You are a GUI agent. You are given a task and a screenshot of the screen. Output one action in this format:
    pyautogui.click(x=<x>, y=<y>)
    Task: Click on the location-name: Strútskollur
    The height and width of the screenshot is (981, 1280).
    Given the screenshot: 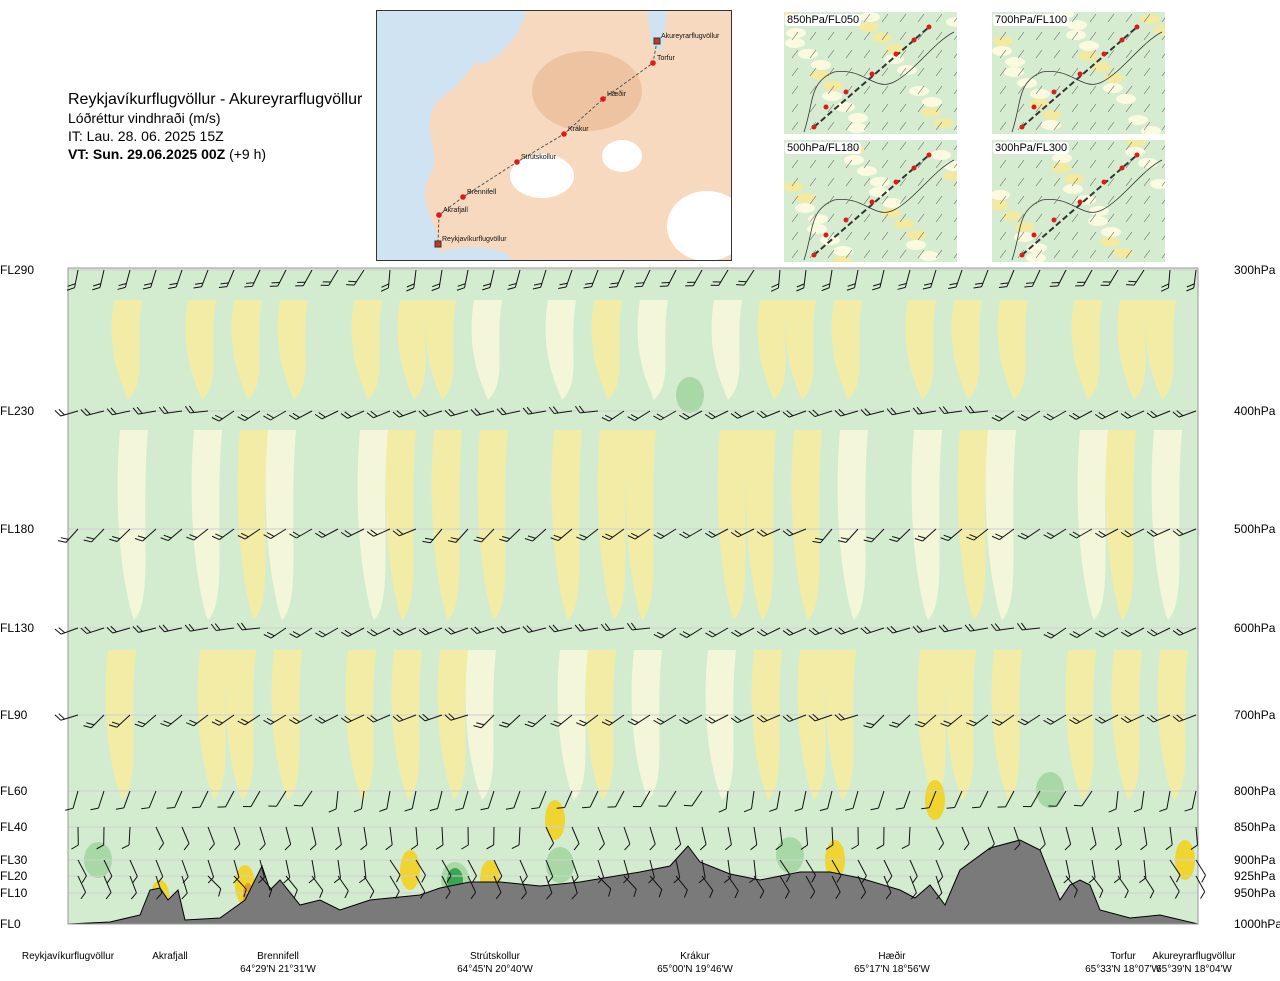 What is the action you would take?
    pyautogui.click(x=494, y=956)
    